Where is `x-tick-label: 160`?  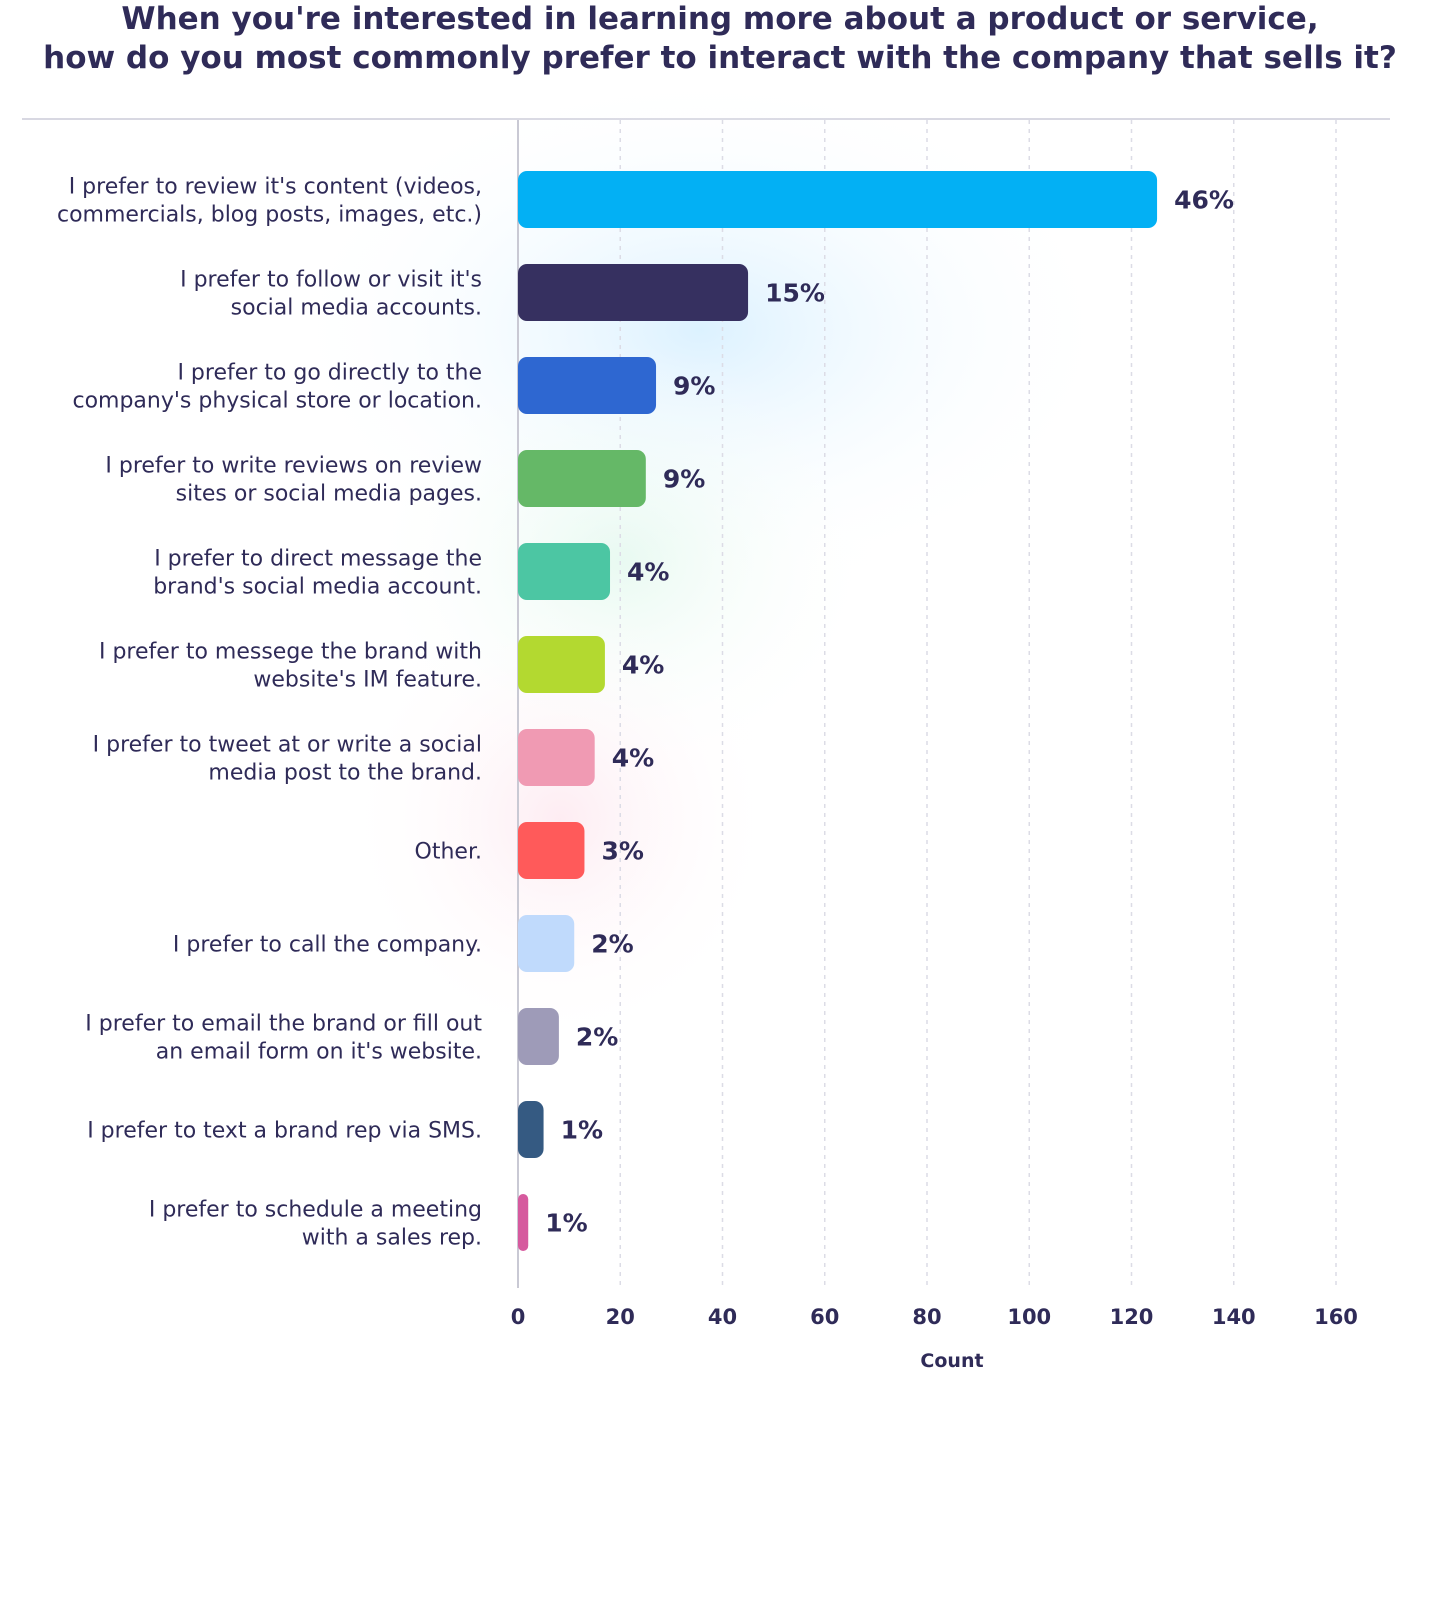 x-tick-label: 160 is located at coordinates (1336, 1317).